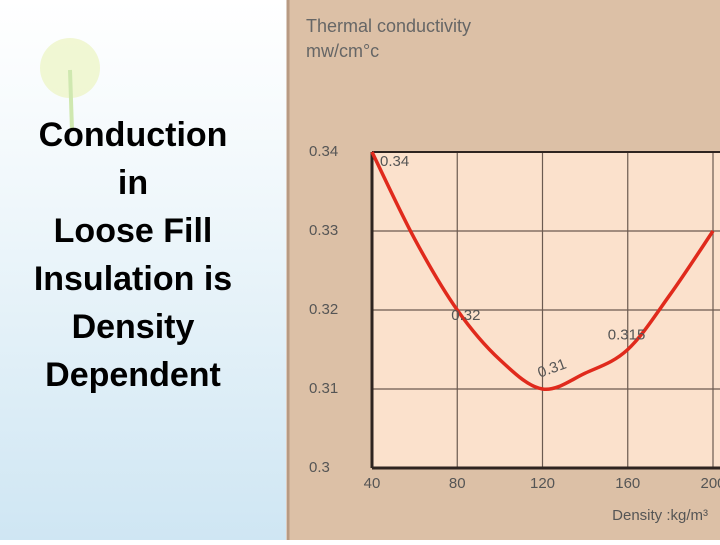 Image resolution: width=720 pixels, height=545 pixels. Describe the element at coordinates (660, 515) in the screenshot. I see `x-axis-title: Density :kg/m³` at that location.